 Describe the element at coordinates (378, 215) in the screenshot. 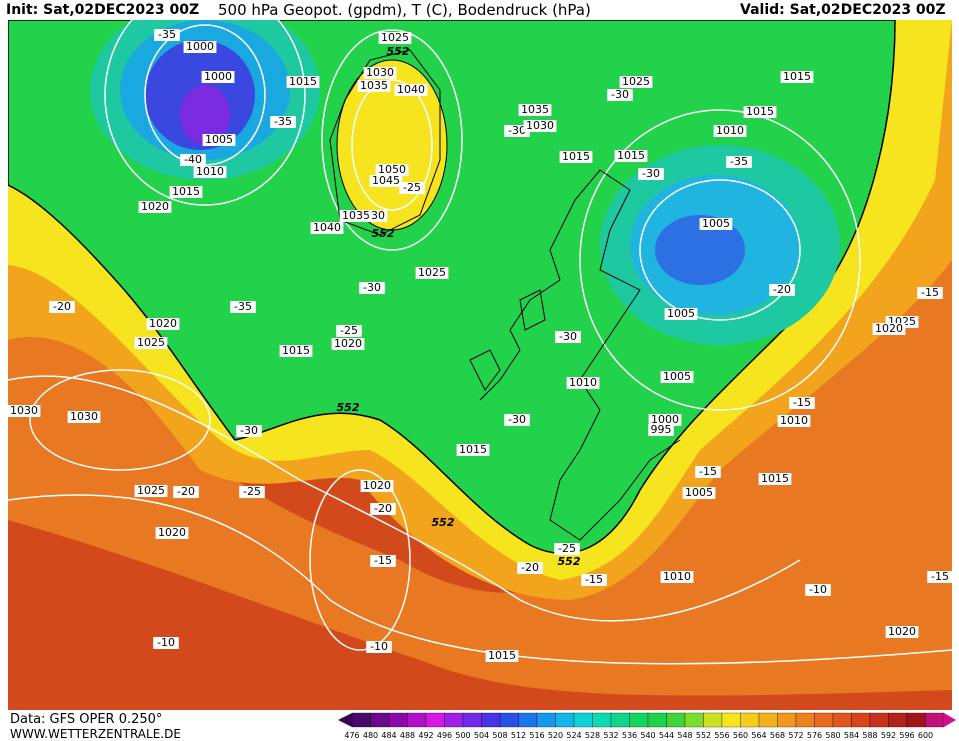

I see `isobar-label: 30` at that location.